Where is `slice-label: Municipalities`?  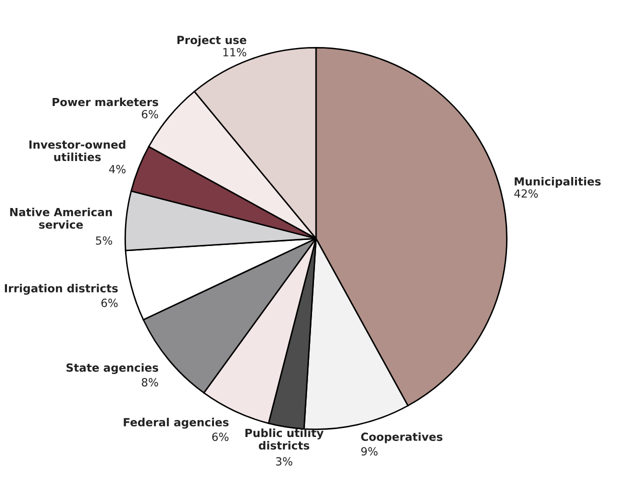 slice-label: Municipalities is located at coordinates (557, 182).